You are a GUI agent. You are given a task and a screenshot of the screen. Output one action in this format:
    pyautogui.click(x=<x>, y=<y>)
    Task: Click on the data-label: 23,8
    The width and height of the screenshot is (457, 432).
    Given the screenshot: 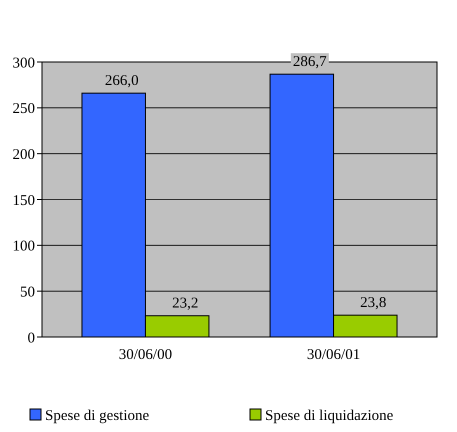 What is the action you would take?
    pyautogui.click(x=373, y=303)
    